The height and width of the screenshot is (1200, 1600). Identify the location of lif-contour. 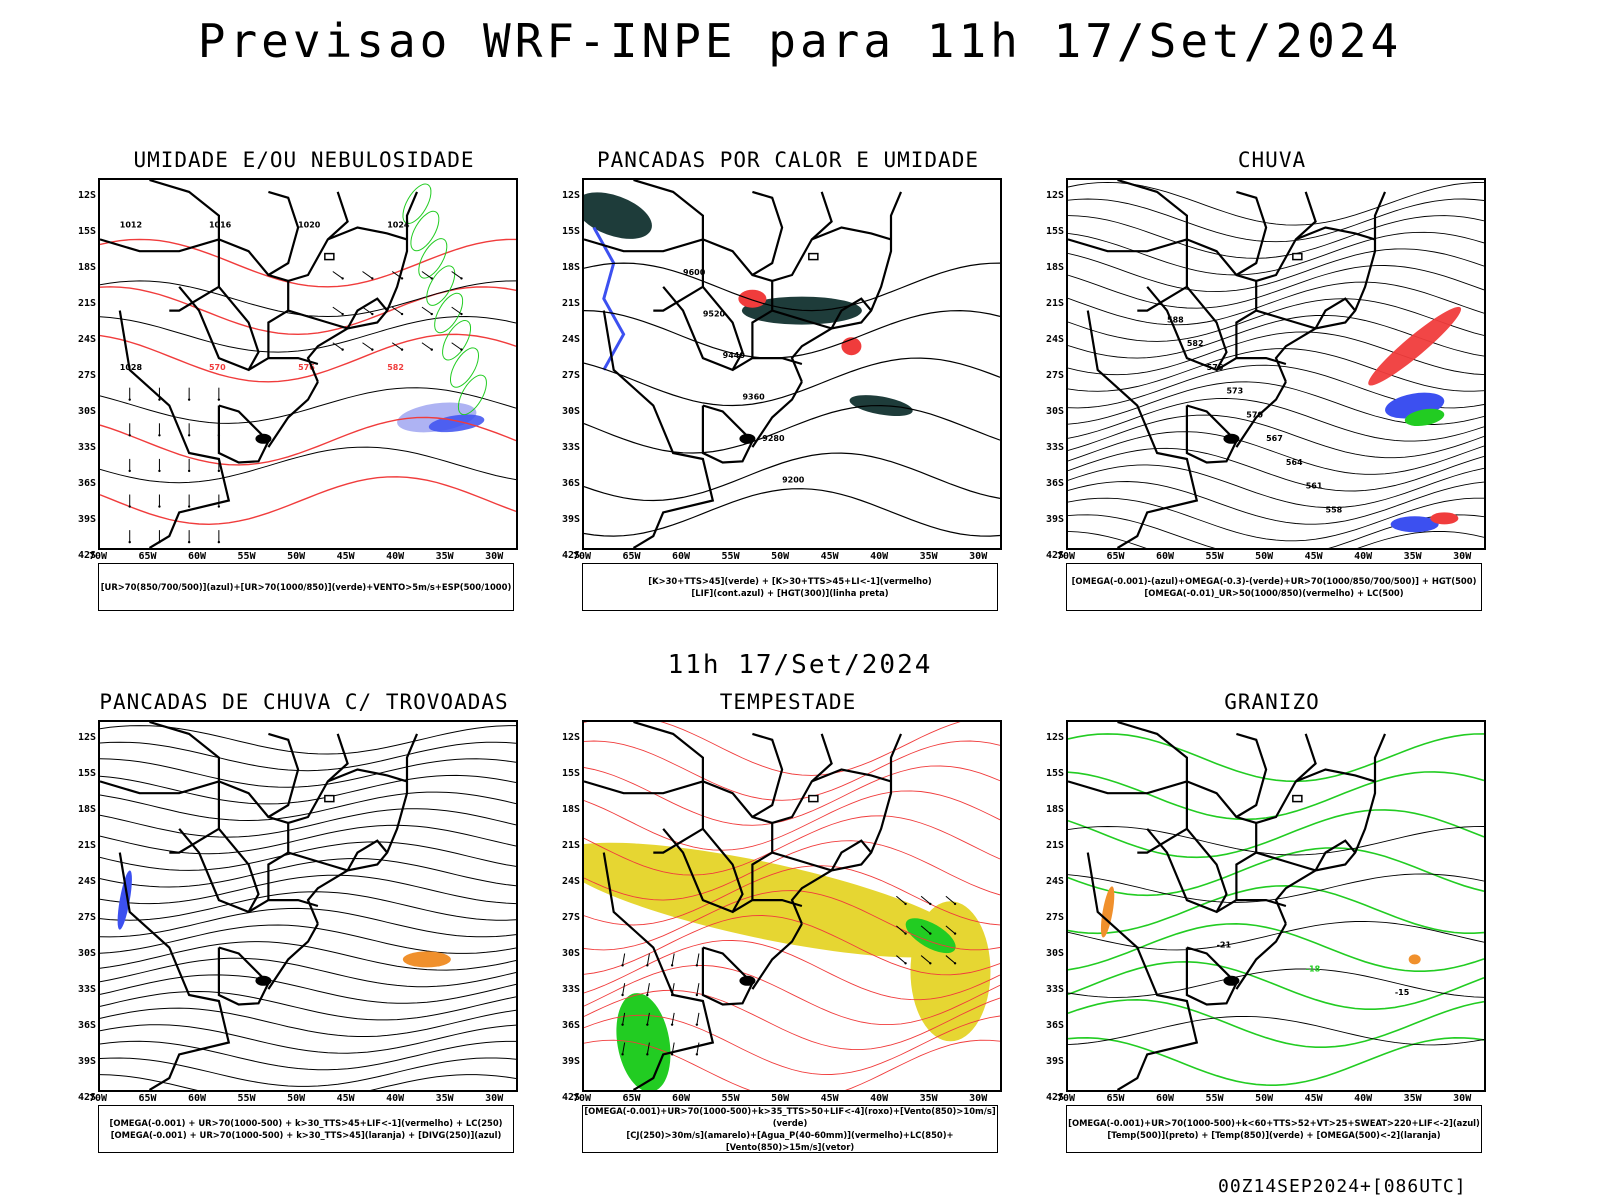
(609, 298).